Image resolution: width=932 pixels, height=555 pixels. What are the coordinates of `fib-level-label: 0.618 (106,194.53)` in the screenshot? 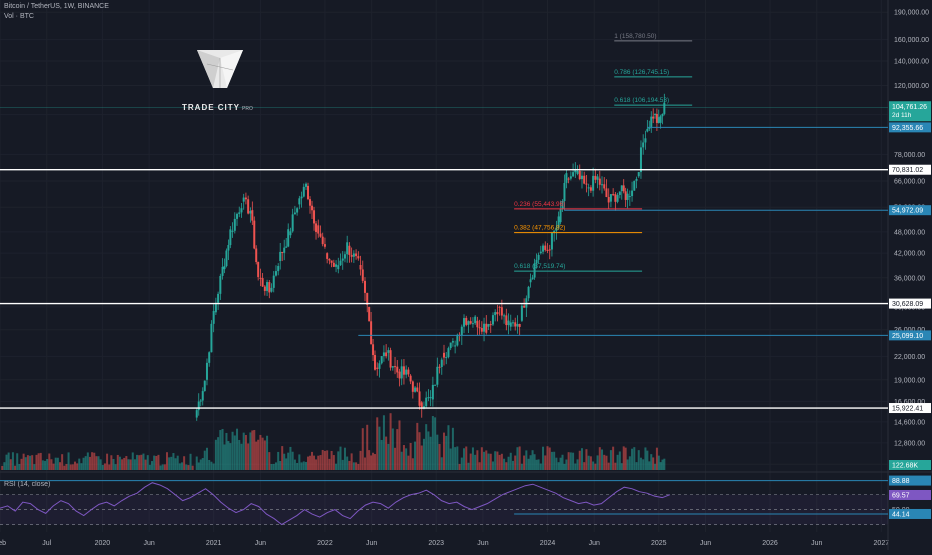 It's located at (641, 100).